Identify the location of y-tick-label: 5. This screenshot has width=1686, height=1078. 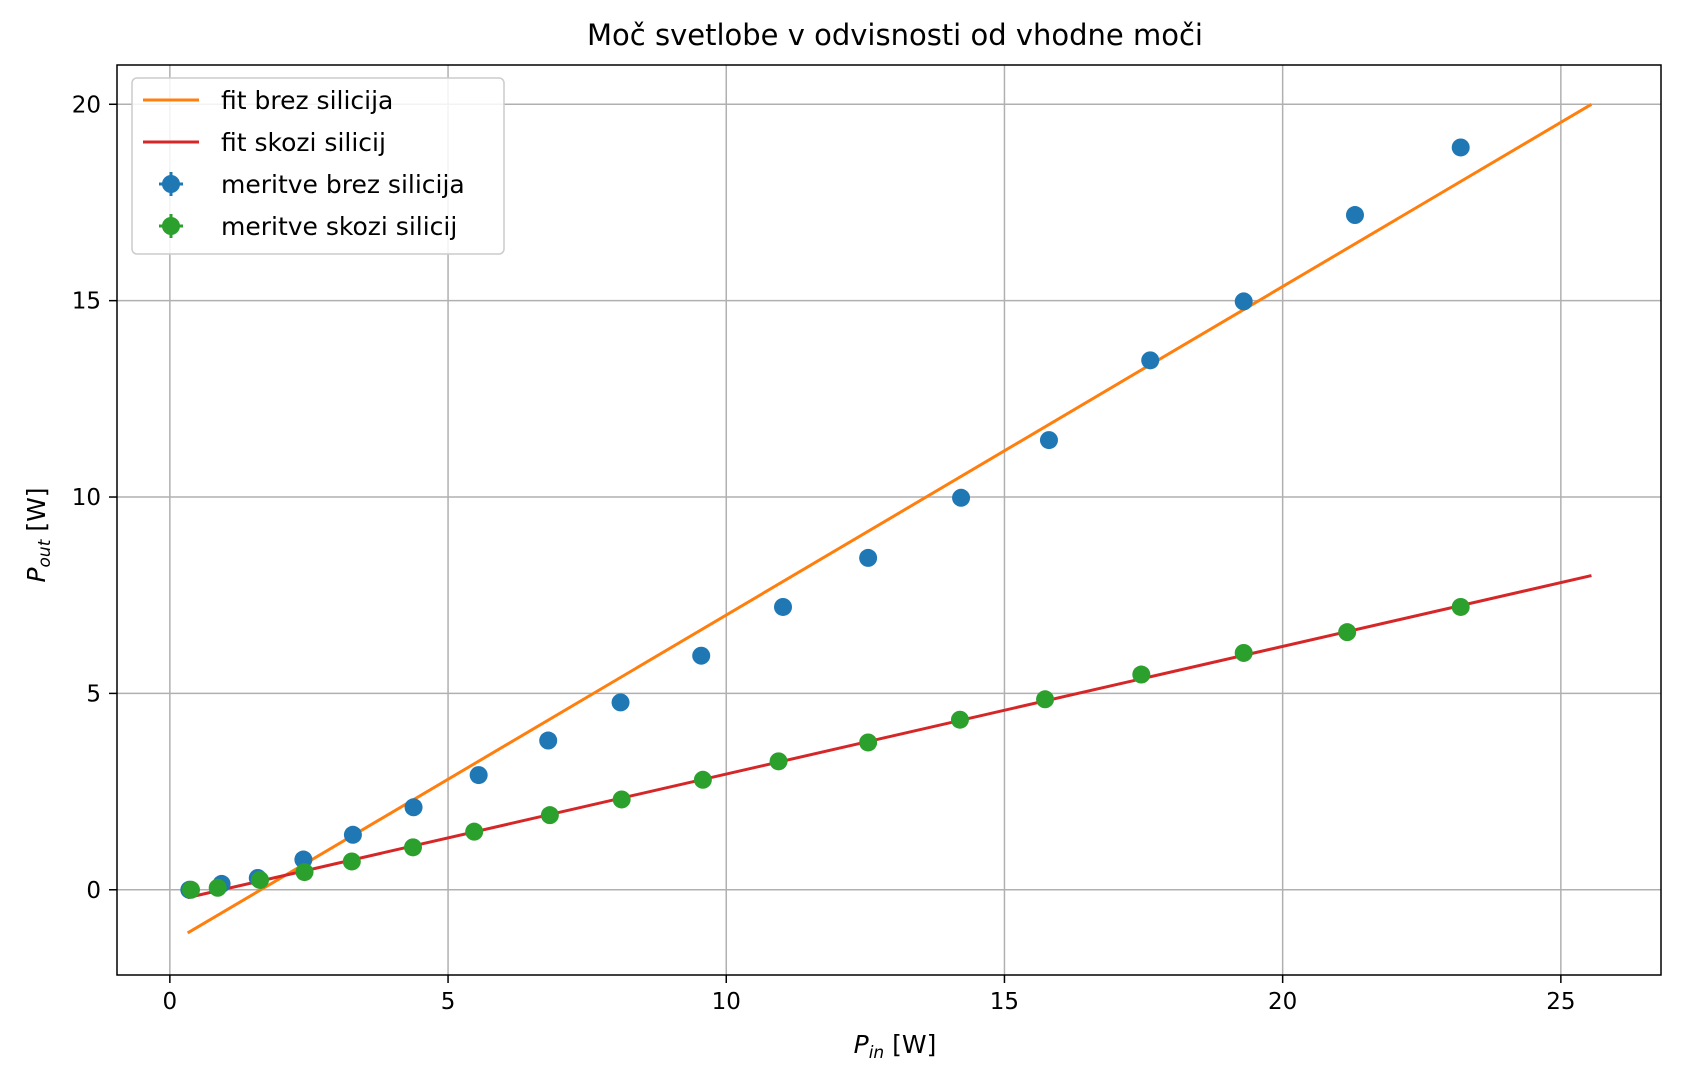
(93, 694).